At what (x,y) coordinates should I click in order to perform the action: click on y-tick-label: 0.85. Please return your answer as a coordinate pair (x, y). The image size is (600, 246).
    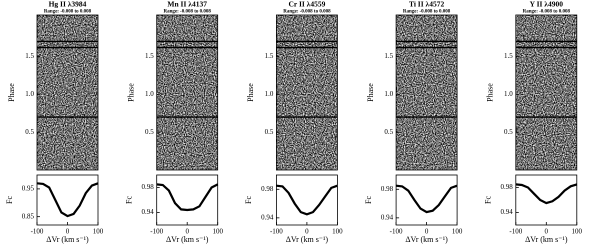
    Looking at the image, I should click on (28, 216).